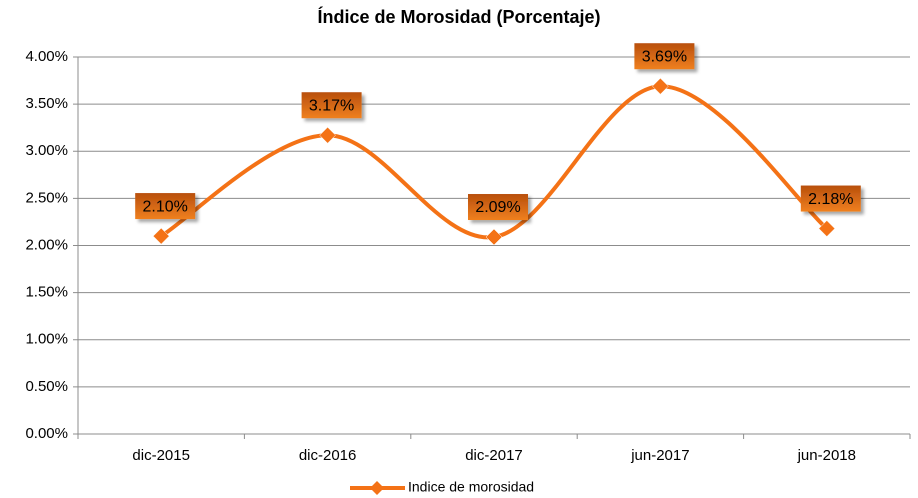  What do you see at coordinates (377, 488) in the screenshot?
I see `legend-marker` at bounding box center [377, 488].